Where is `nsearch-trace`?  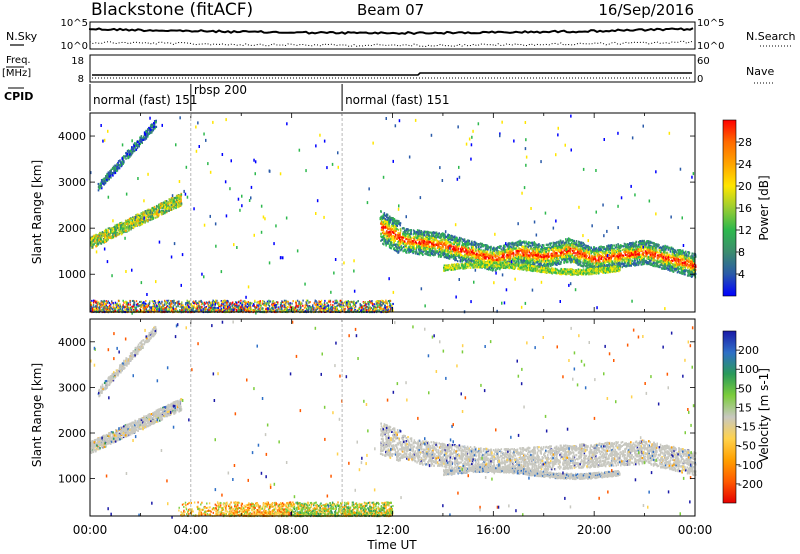 nsearch-trace is located at coordinates (391, 43).